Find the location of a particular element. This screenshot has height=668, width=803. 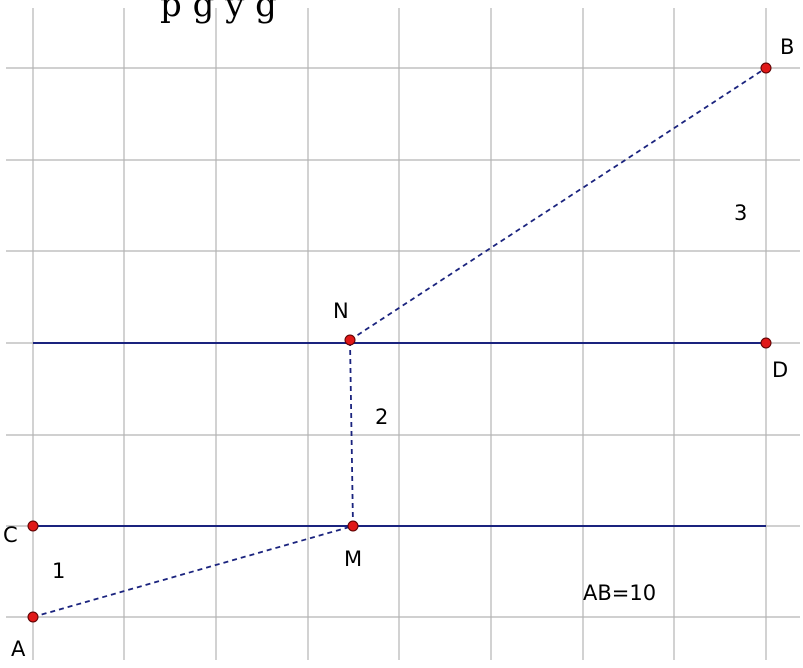

point-c is located at coordinates (33, 526).